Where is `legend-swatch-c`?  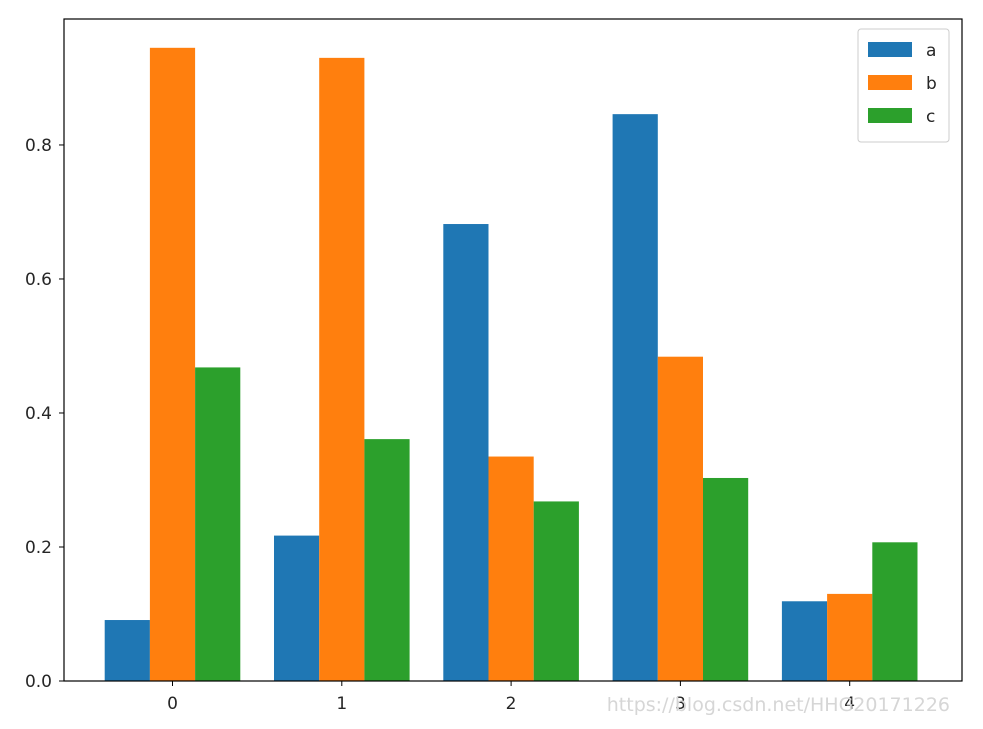
legend-swatch-c is located at coordinates (890, 115).